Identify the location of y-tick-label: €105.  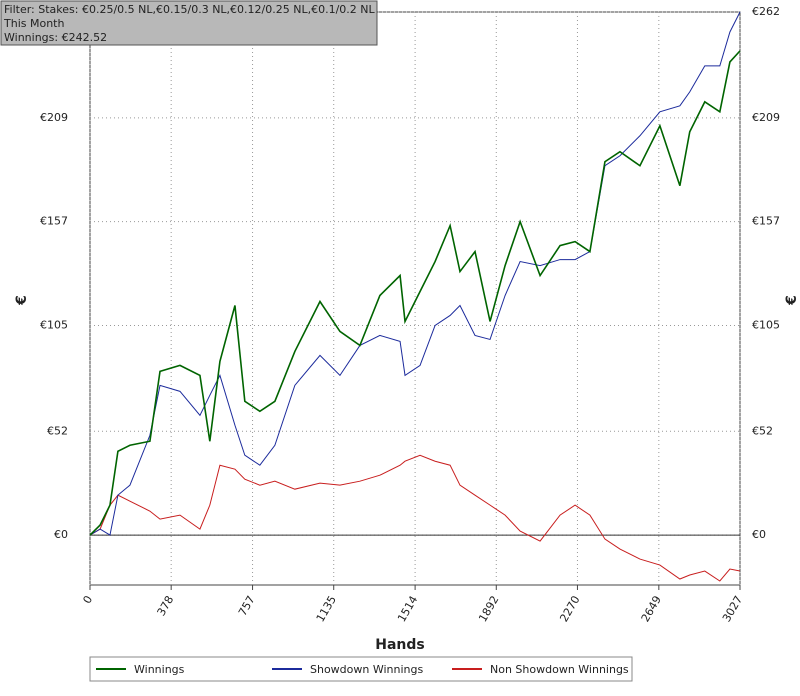
(54, 324).